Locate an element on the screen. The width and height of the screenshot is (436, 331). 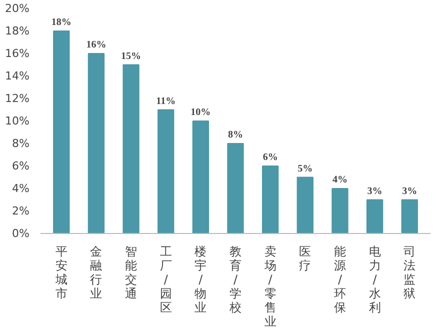
x-tick-label: 工厂/园区 is located at coordinates (166, 279).